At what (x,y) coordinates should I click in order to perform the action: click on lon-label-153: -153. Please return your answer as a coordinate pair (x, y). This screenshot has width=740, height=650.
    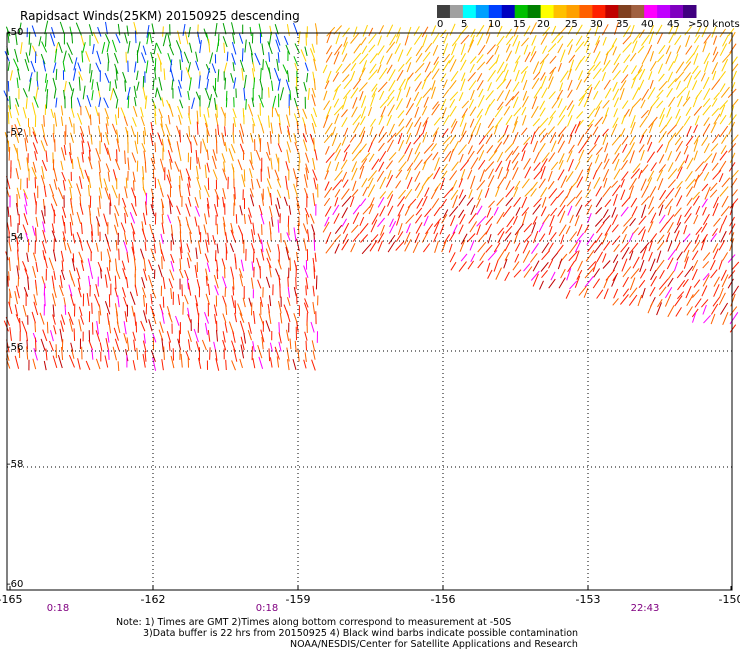
    Looking at the image, I should click on (588, 599).